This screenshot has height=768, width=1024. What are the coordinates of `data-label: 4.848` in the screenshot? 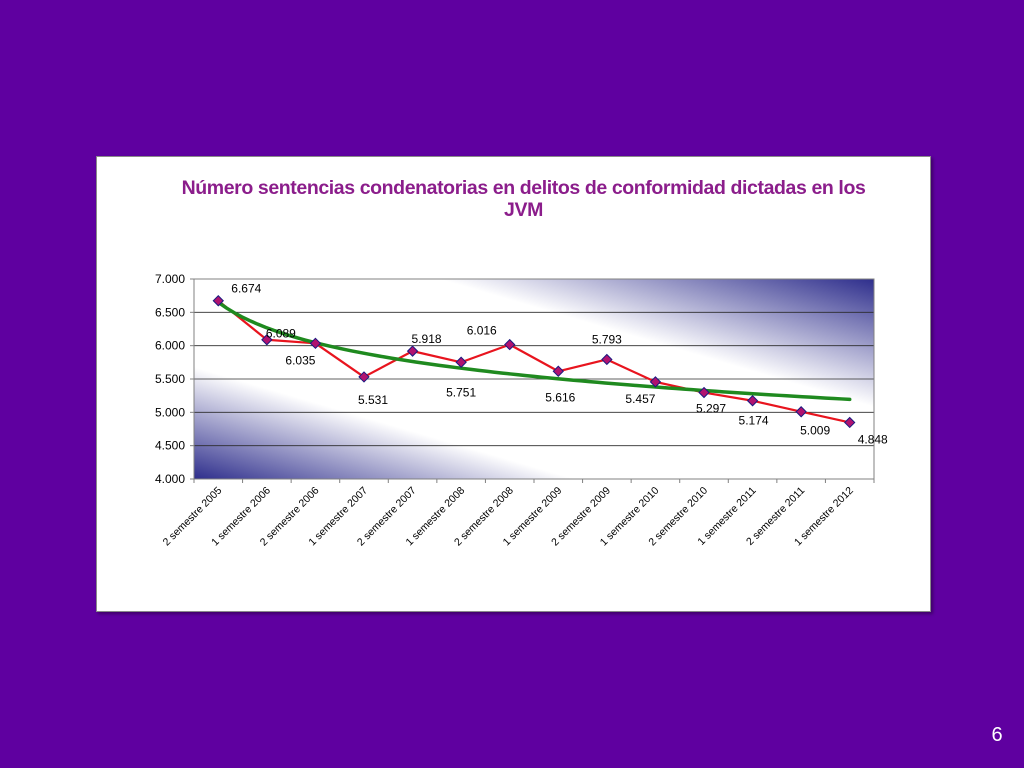 It's located at (873, 439).